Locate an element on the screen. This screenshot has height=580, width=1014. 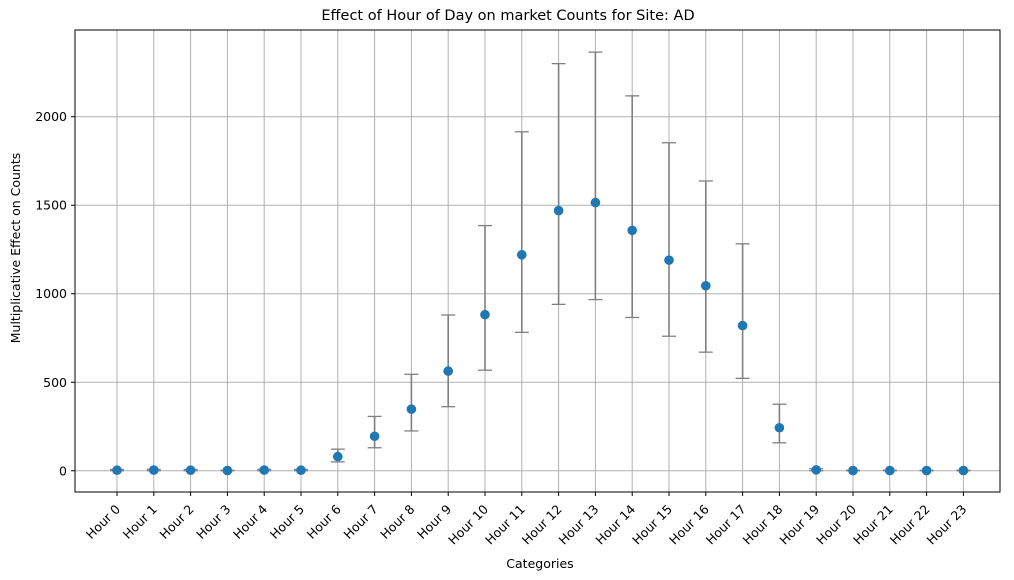
x-tick-label: Hour 22 is located at coordinates (910, 525).